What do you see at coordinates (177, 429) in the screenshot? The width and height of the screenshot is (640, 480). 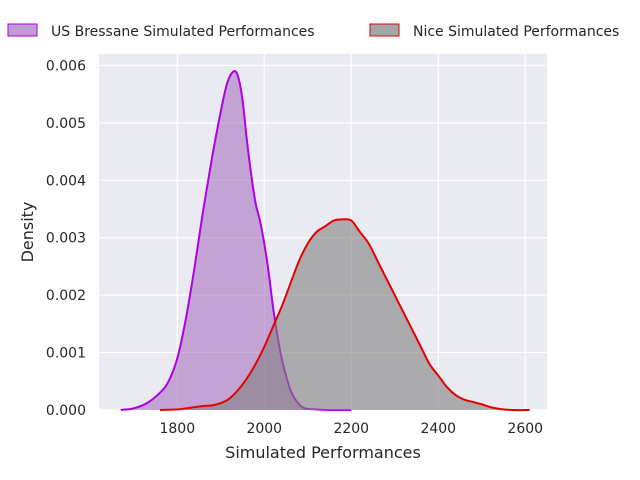 I see `x-tick-label: 1800` at bounding box center [177, 429].